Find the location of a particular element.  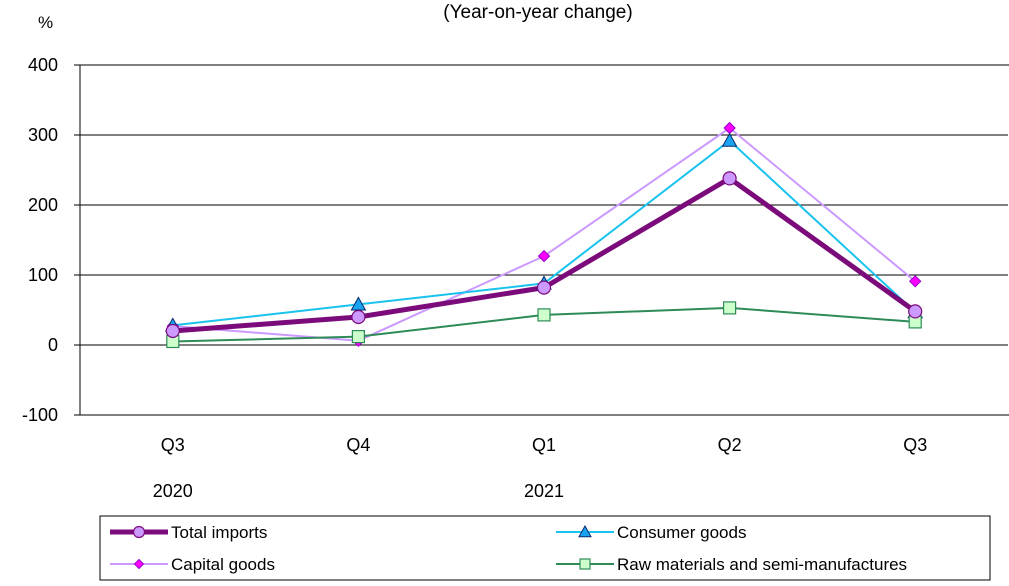

y-tick-label: 300 is located at coordinates (43, 135).